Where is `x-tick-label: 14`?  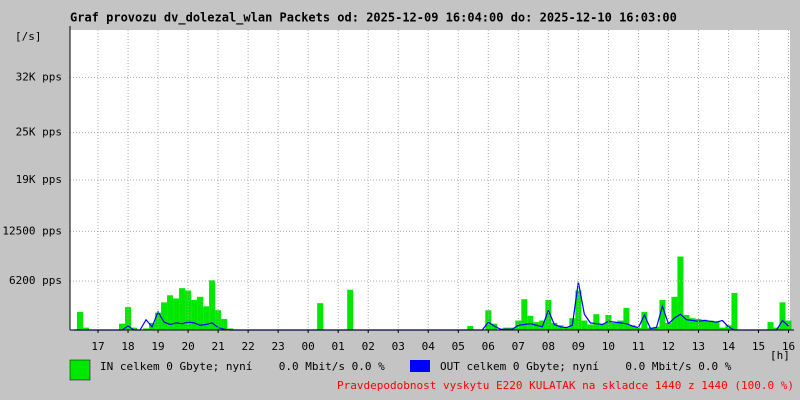
x-tick-label: 14 is located at coordinates (729, 346).